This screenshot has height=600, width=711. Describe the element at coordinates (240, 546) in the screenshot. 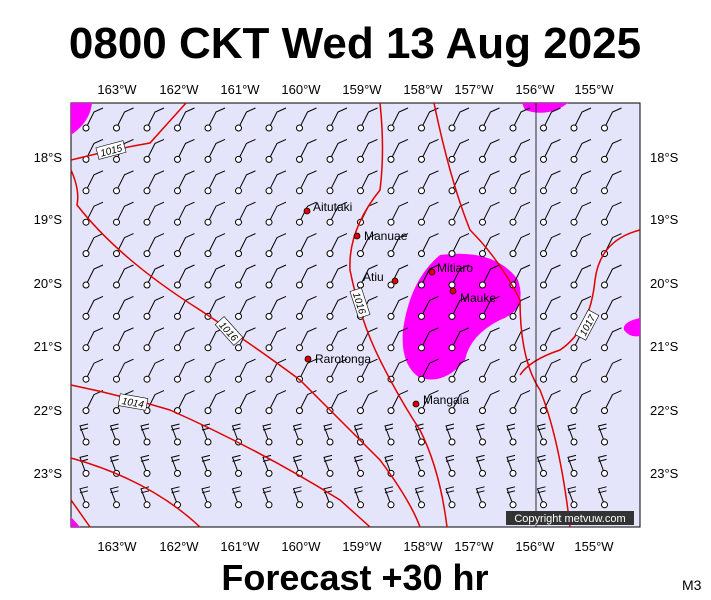

I see `lon-label-bottom: 161°W` at that location.